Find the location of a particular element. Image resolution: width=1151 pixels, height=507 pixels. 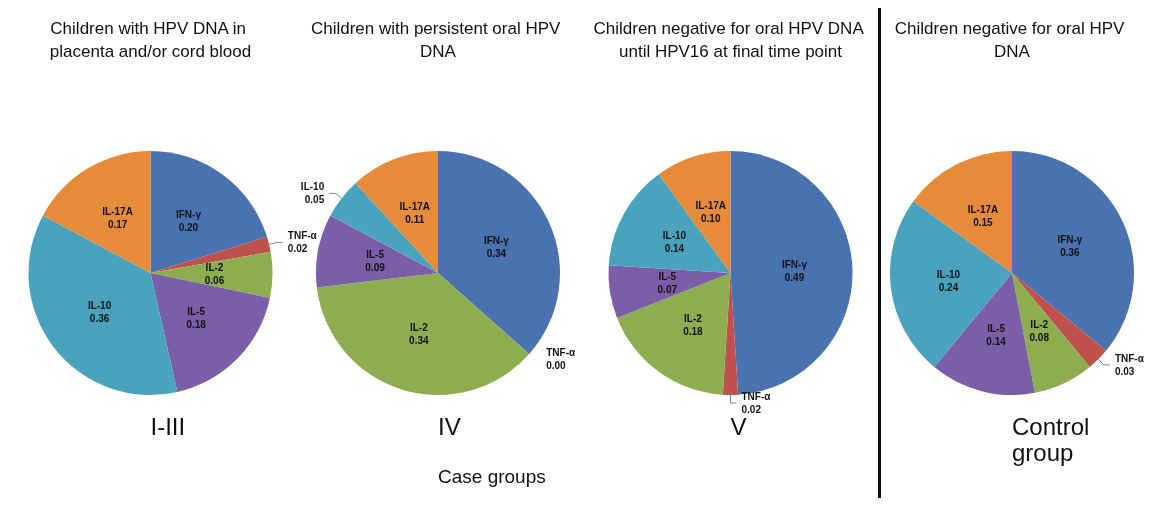

text: 0.00 is located at coordinates (556, 366).